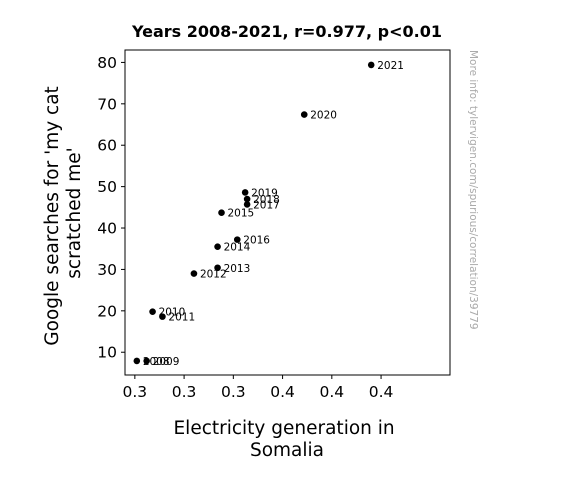 The width and height of the screenshot is (575, 500). What do you see at coordinates (283, 428) in the screenshot?
I see `x-axis-label-line-1: Electricity generation in` at bounding box center [283, 428].